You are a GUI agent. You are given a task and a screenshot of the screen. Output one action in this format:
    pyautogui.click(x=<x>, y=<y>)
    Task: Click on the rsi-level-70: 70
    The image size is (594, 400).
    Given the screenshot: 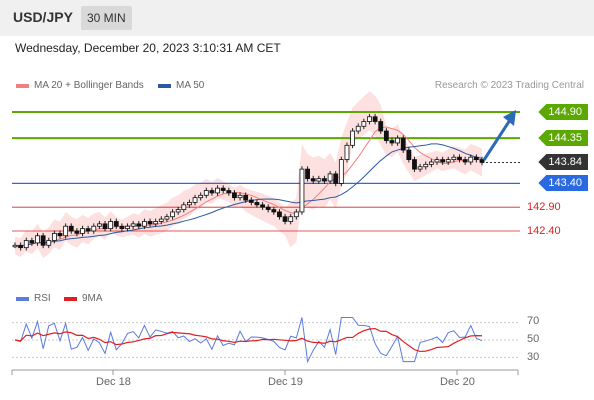 What is the action you would take?
    pyautogui.click(x=533, y=321)
    